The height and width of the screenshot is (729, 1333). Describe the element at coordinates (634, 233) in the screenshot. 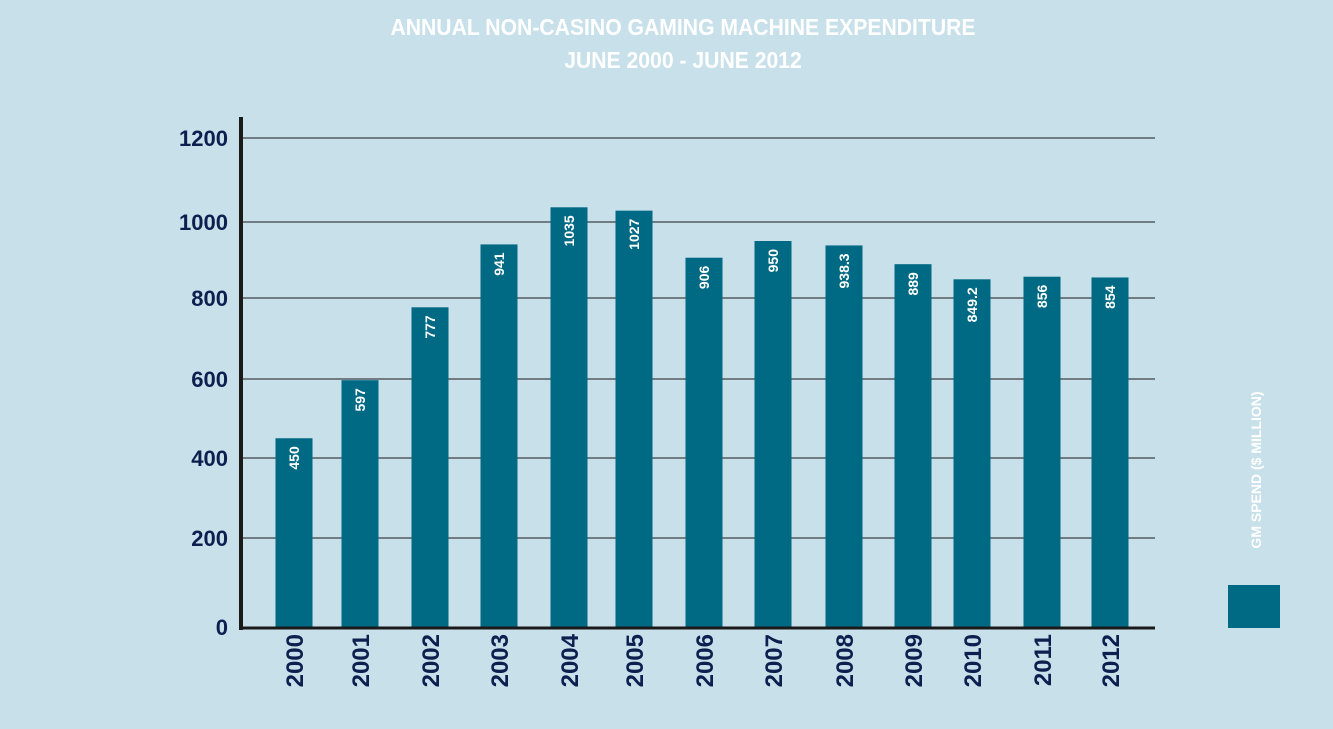

I see `bar-data-label: 1027` at that location.